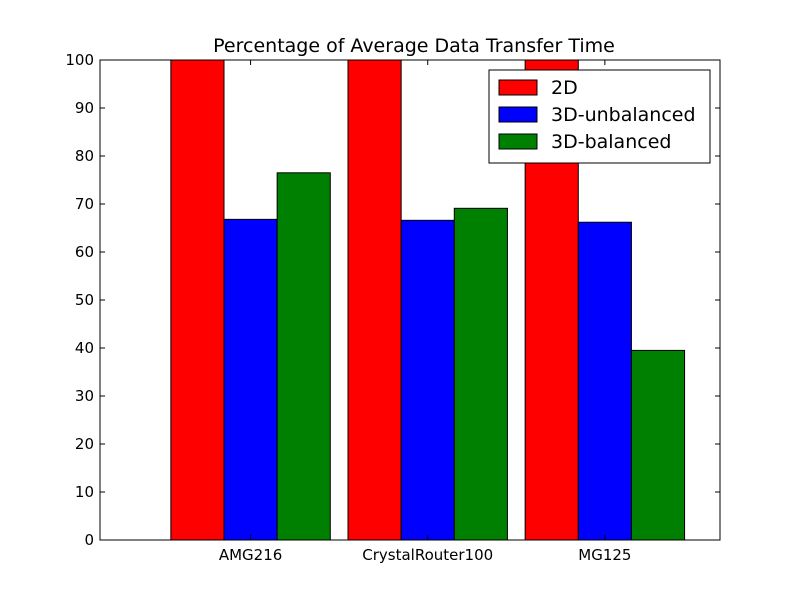 The width and height of the screenshot is (800, 600). What do you see at coordinates (427, 380) in the screenshot?
I see `bar-3d-unbalanced-crystalrouter100` at bounding box center [427, 380].